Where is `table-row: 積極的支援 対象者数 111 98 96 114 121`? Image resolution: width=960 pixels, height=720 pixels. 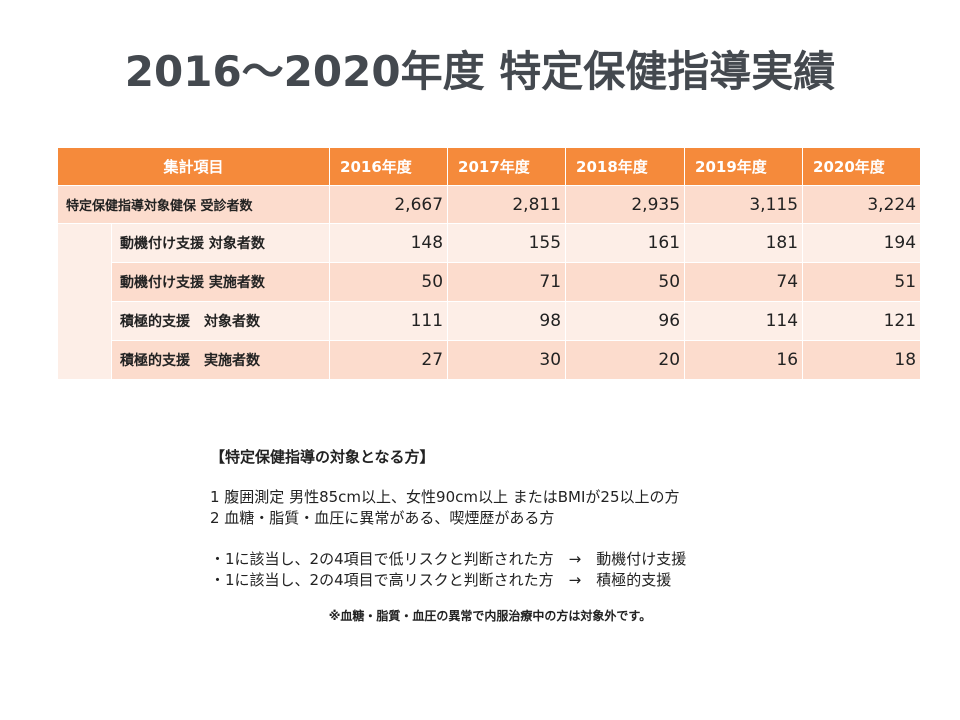
table-row: 積極的支援 対象者数 111 98 96 114 121 is located at coordinates (490, 321).